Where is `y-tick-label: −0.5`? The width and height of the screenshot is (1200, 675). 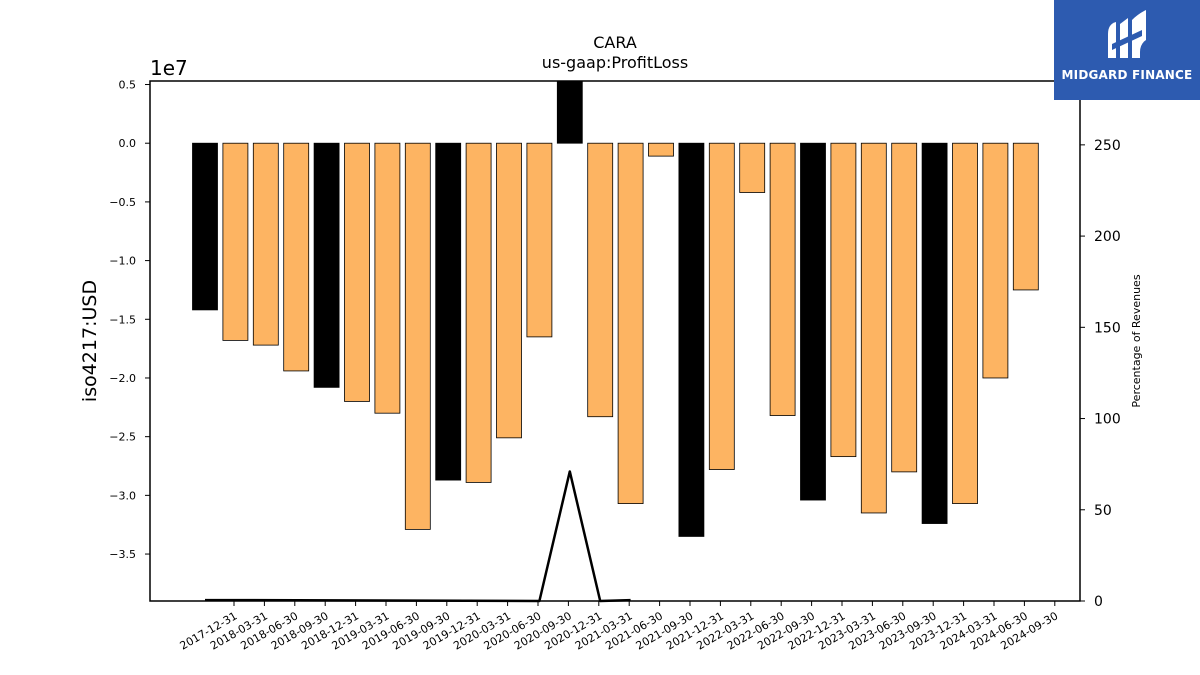
y-tick-label: −0.5 is located at coordinates (122, 202).